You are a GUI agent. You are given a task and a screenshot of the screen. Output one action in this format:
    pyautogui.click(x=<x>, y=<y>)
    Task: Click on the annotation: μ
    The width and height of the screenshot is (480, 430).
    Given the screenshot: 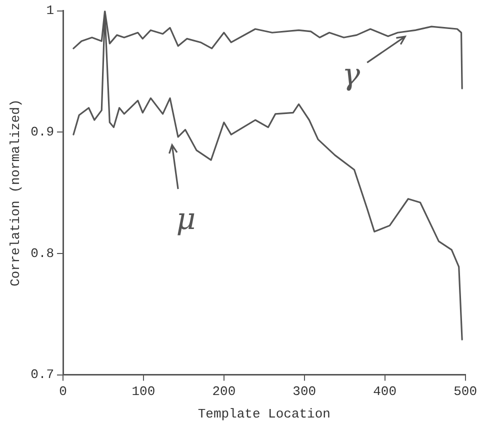 What is the action you would take?
    pyautogui.click(x=186, y=219)
    